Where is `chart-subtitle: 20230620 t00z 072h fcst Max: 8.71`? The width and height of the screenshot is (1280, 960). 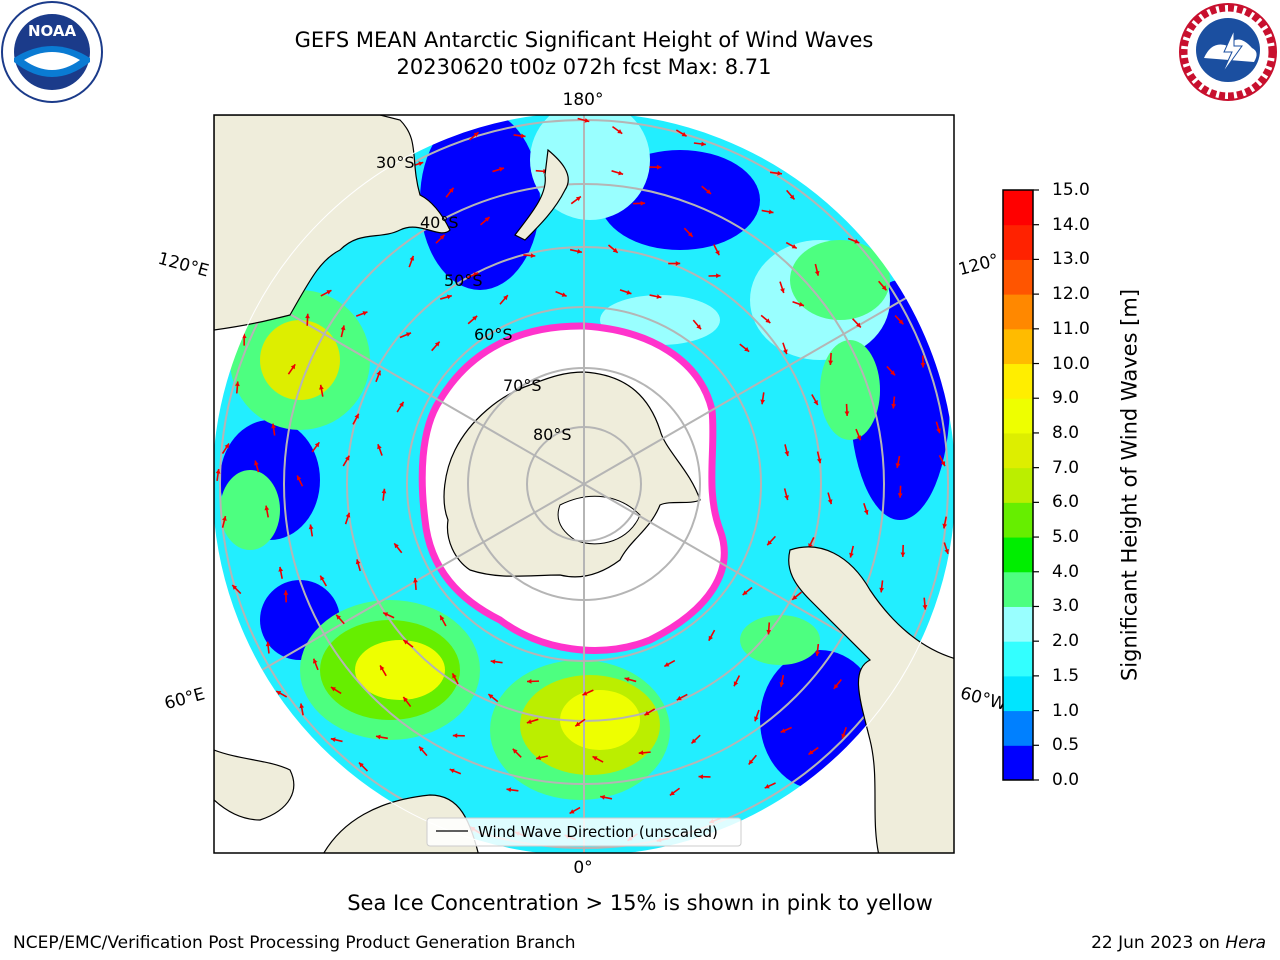
chart-subtitle: 20230620 t00z 072h fcst Max: 8.71 is located at coordinates (584, 67).